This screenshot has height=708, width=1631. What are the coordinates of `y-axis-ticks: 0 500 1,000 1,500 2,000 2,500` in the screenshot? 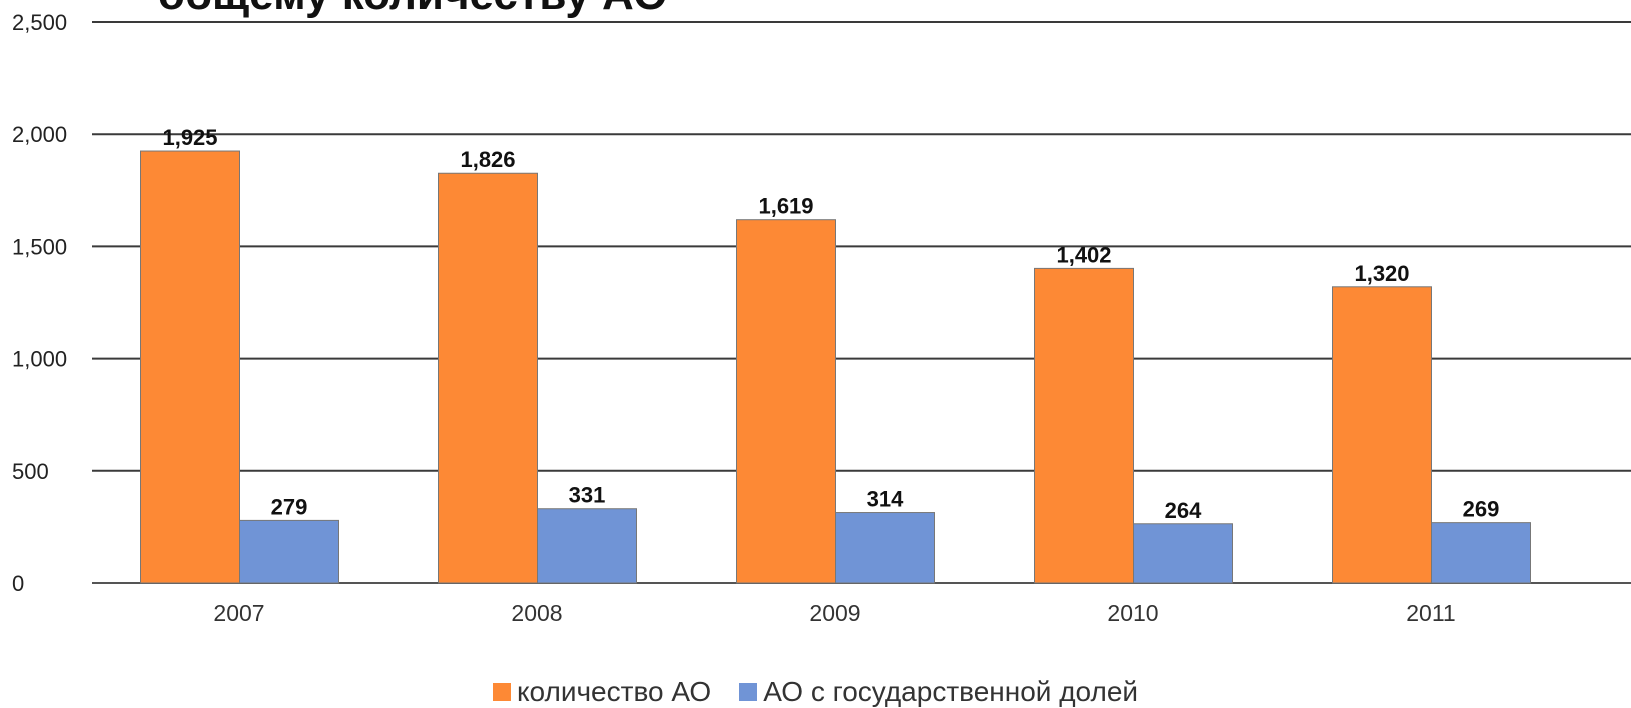 It's located at (39, 303).